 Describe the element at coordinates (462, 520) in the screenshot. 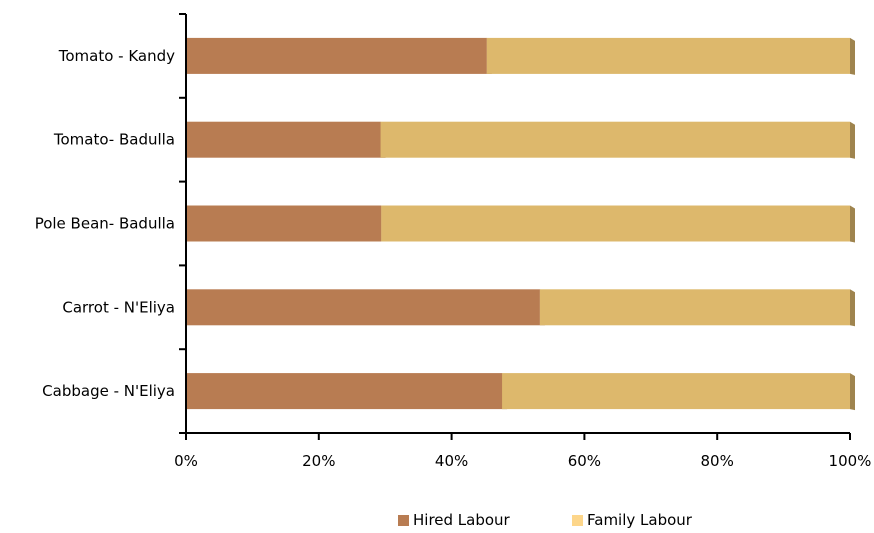

I see `legend-label: Hired Labour` at that location.